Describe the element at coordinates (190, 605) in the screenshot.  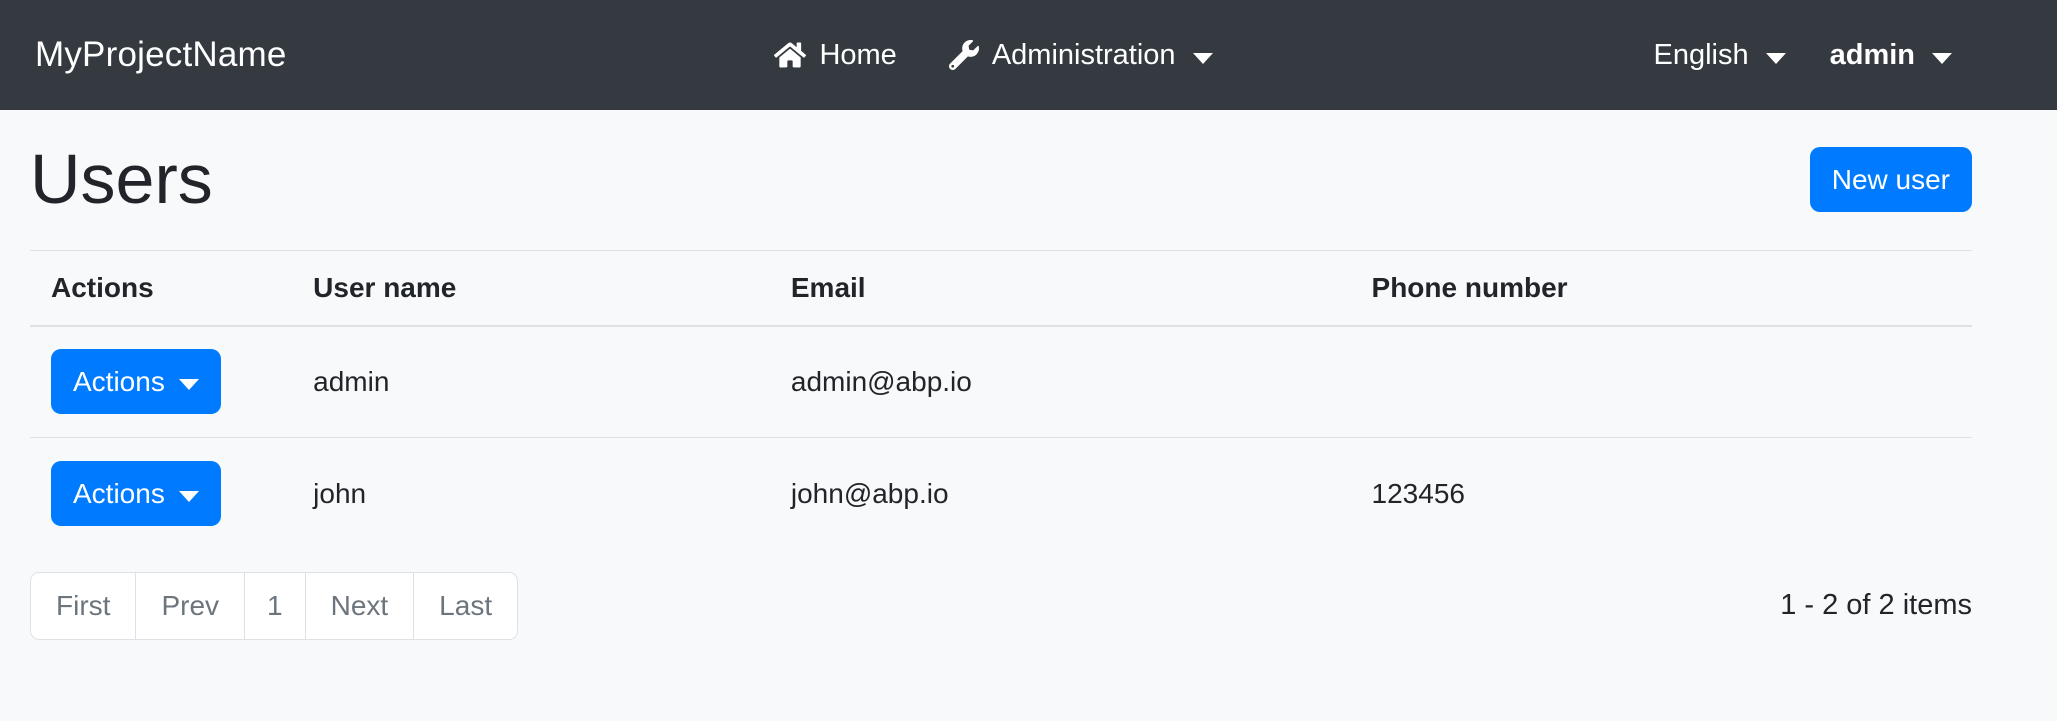
I see `pagination-prev-button: Prev` at that location.